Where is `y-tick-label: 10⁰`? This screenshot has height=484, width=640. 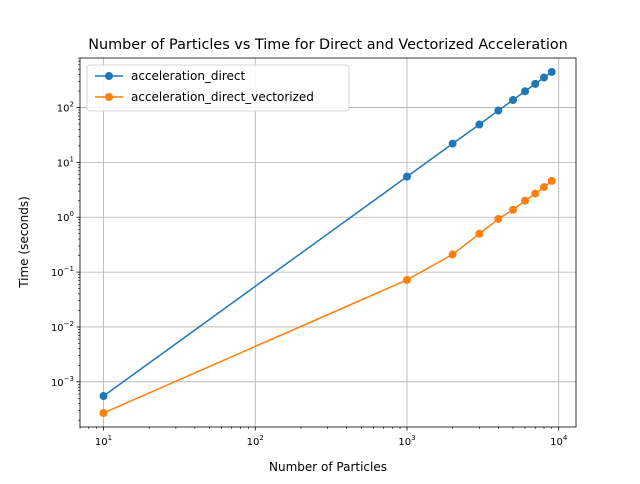 y-tick-label: 10⁰ is located at coordinates (65, 217).